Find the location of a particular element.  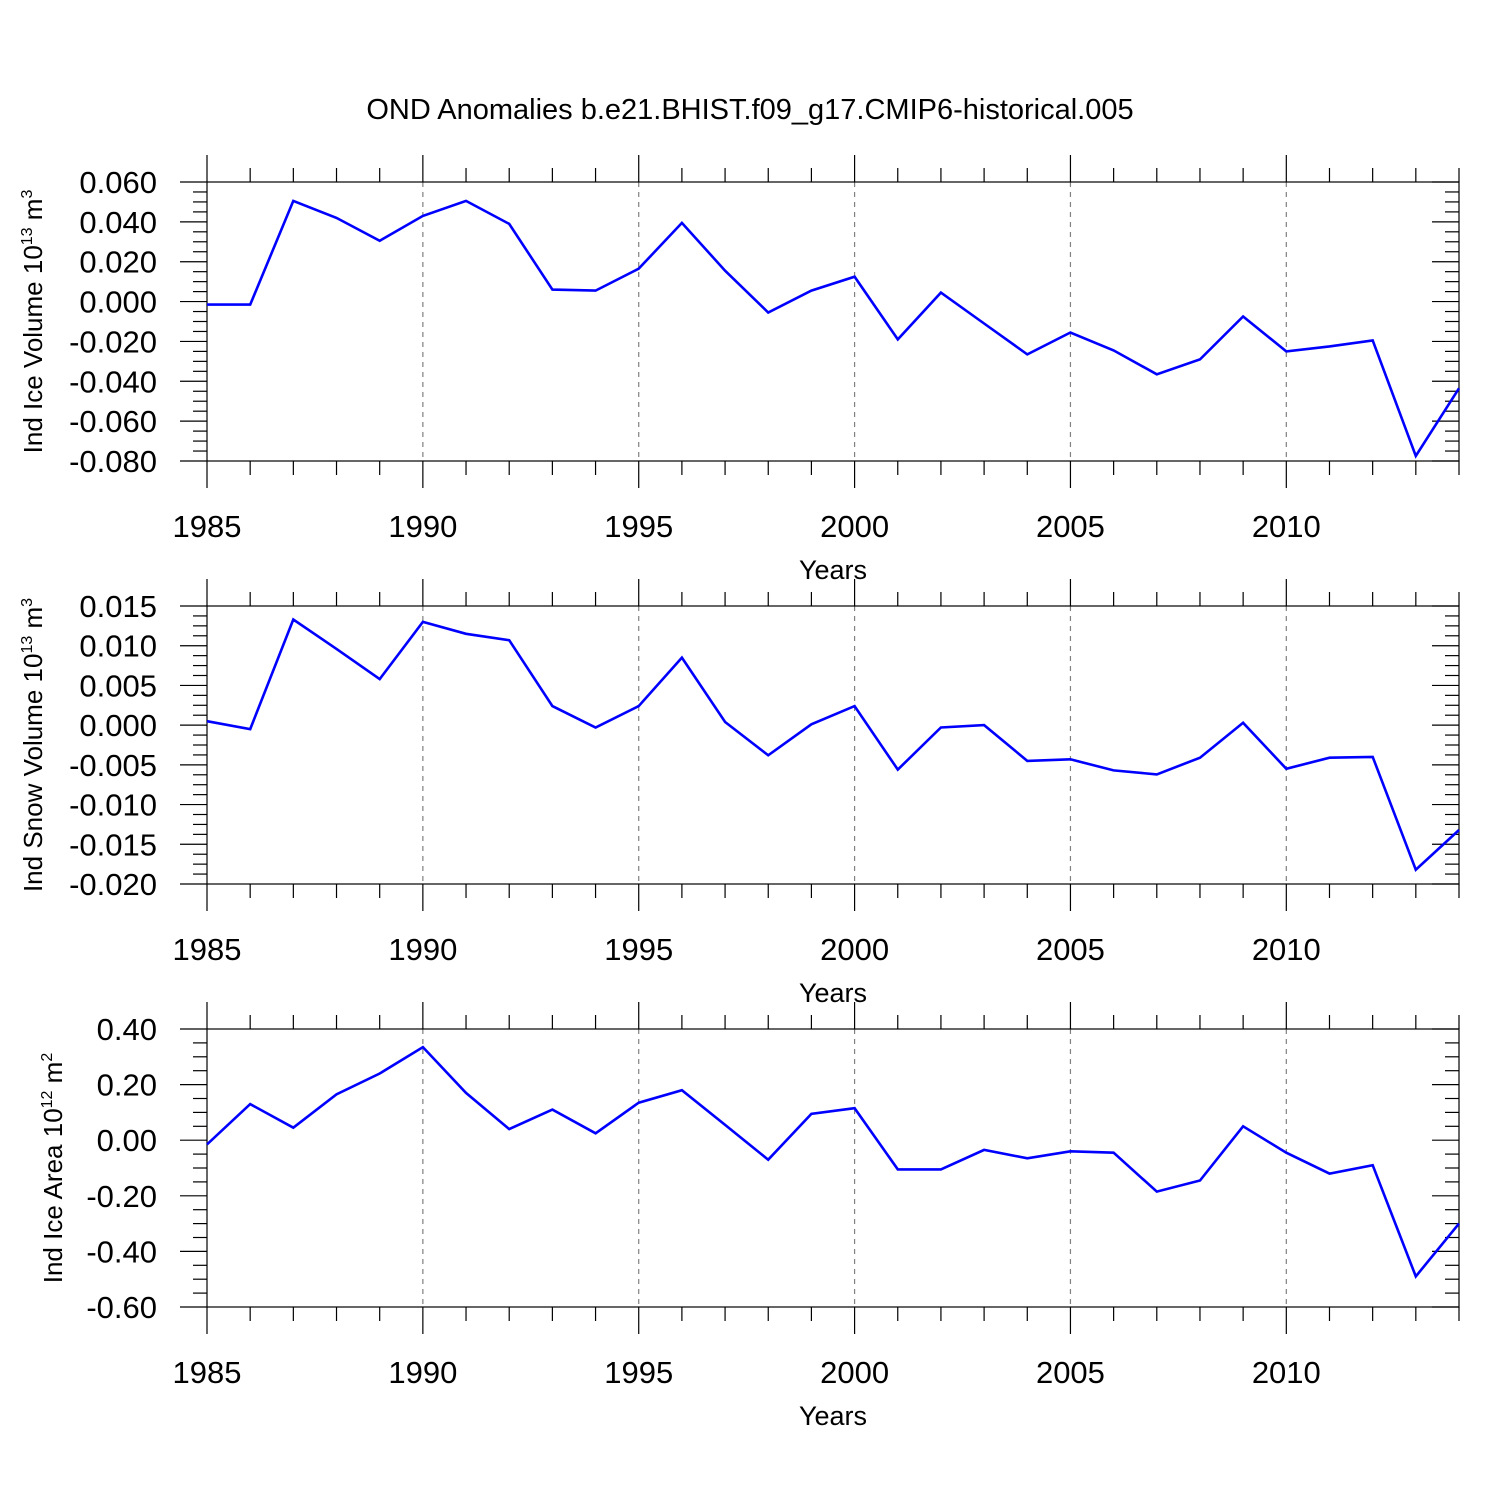

y-tick-label: 0.005 is located at coordinates (118, 685).